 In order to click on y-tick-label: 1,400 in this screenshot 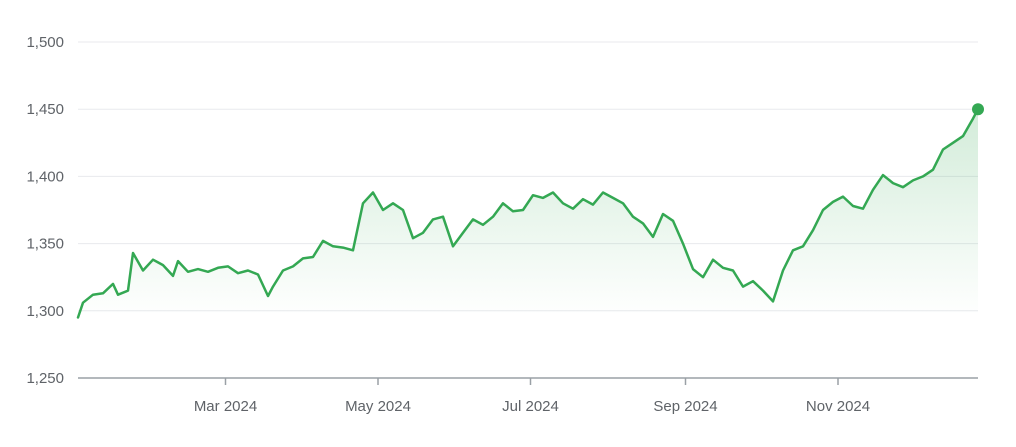, I will do `click(45, 176)`.